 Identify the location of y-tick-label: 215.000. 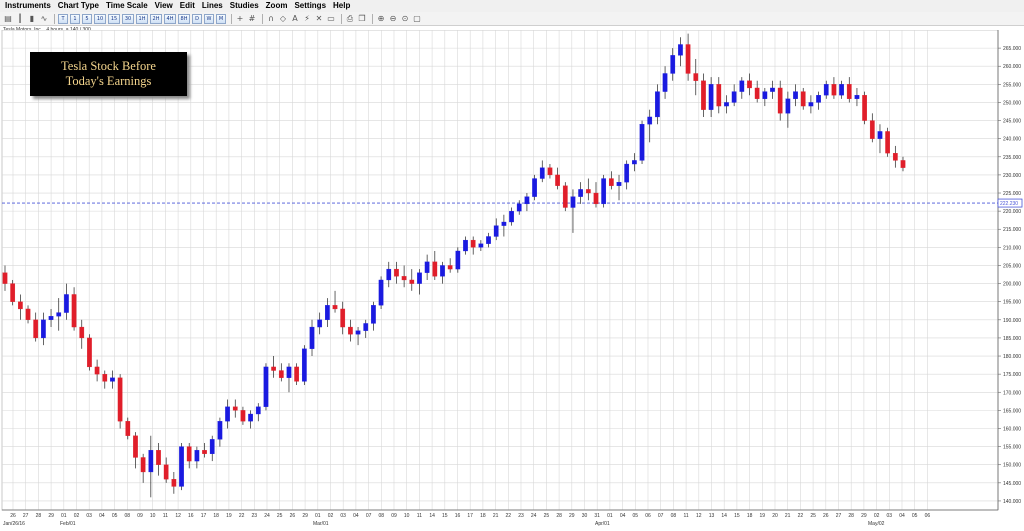
(1012, 230).